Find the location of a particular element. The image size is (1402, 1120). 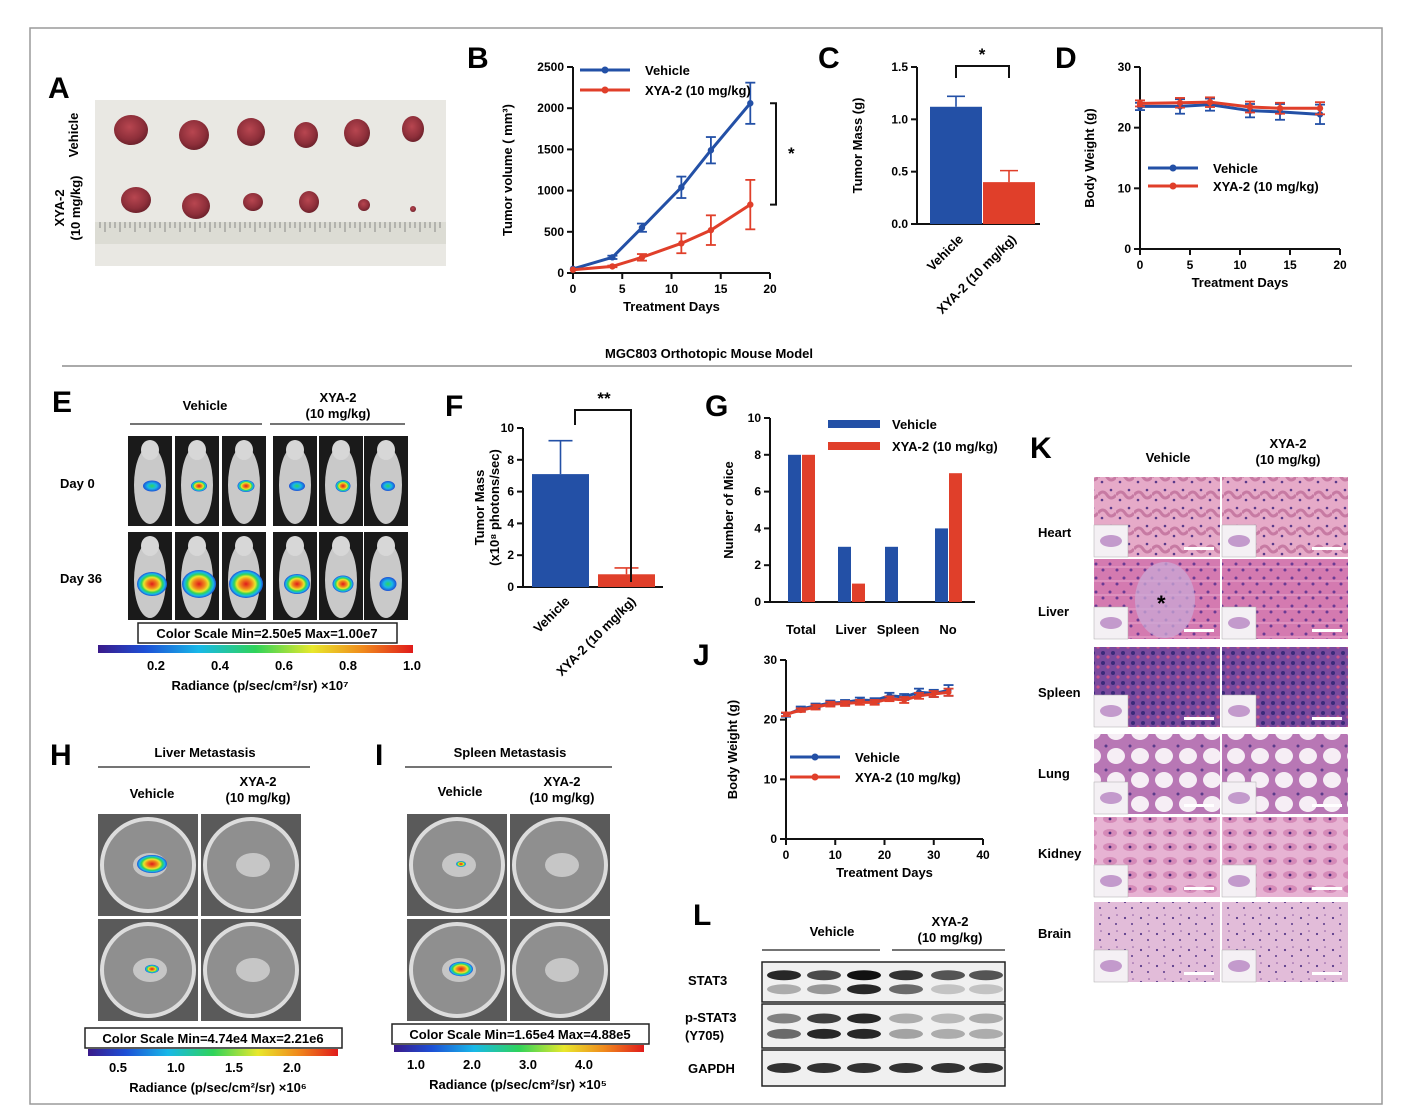

category-label: Spleen is located at coordinates (898, 629).